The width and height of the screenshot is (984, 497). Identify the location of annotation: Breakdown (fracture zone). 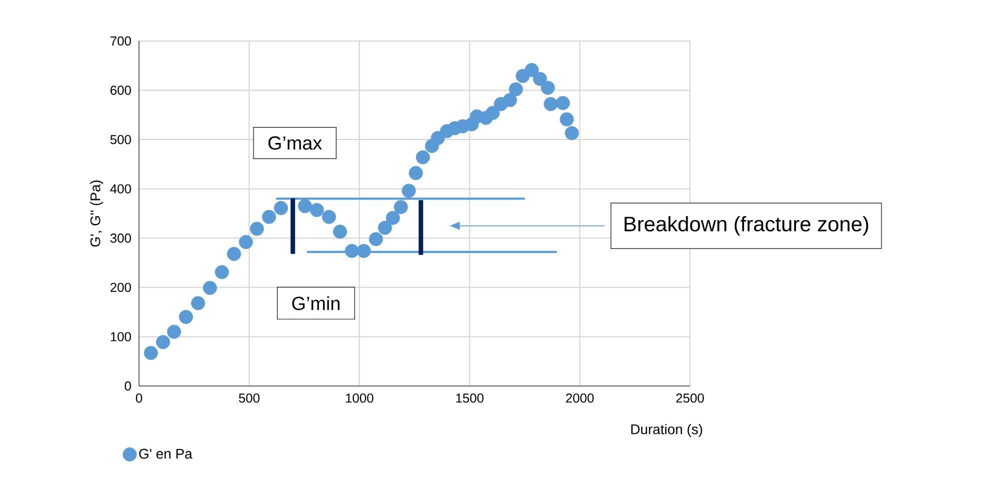
(746, 226).